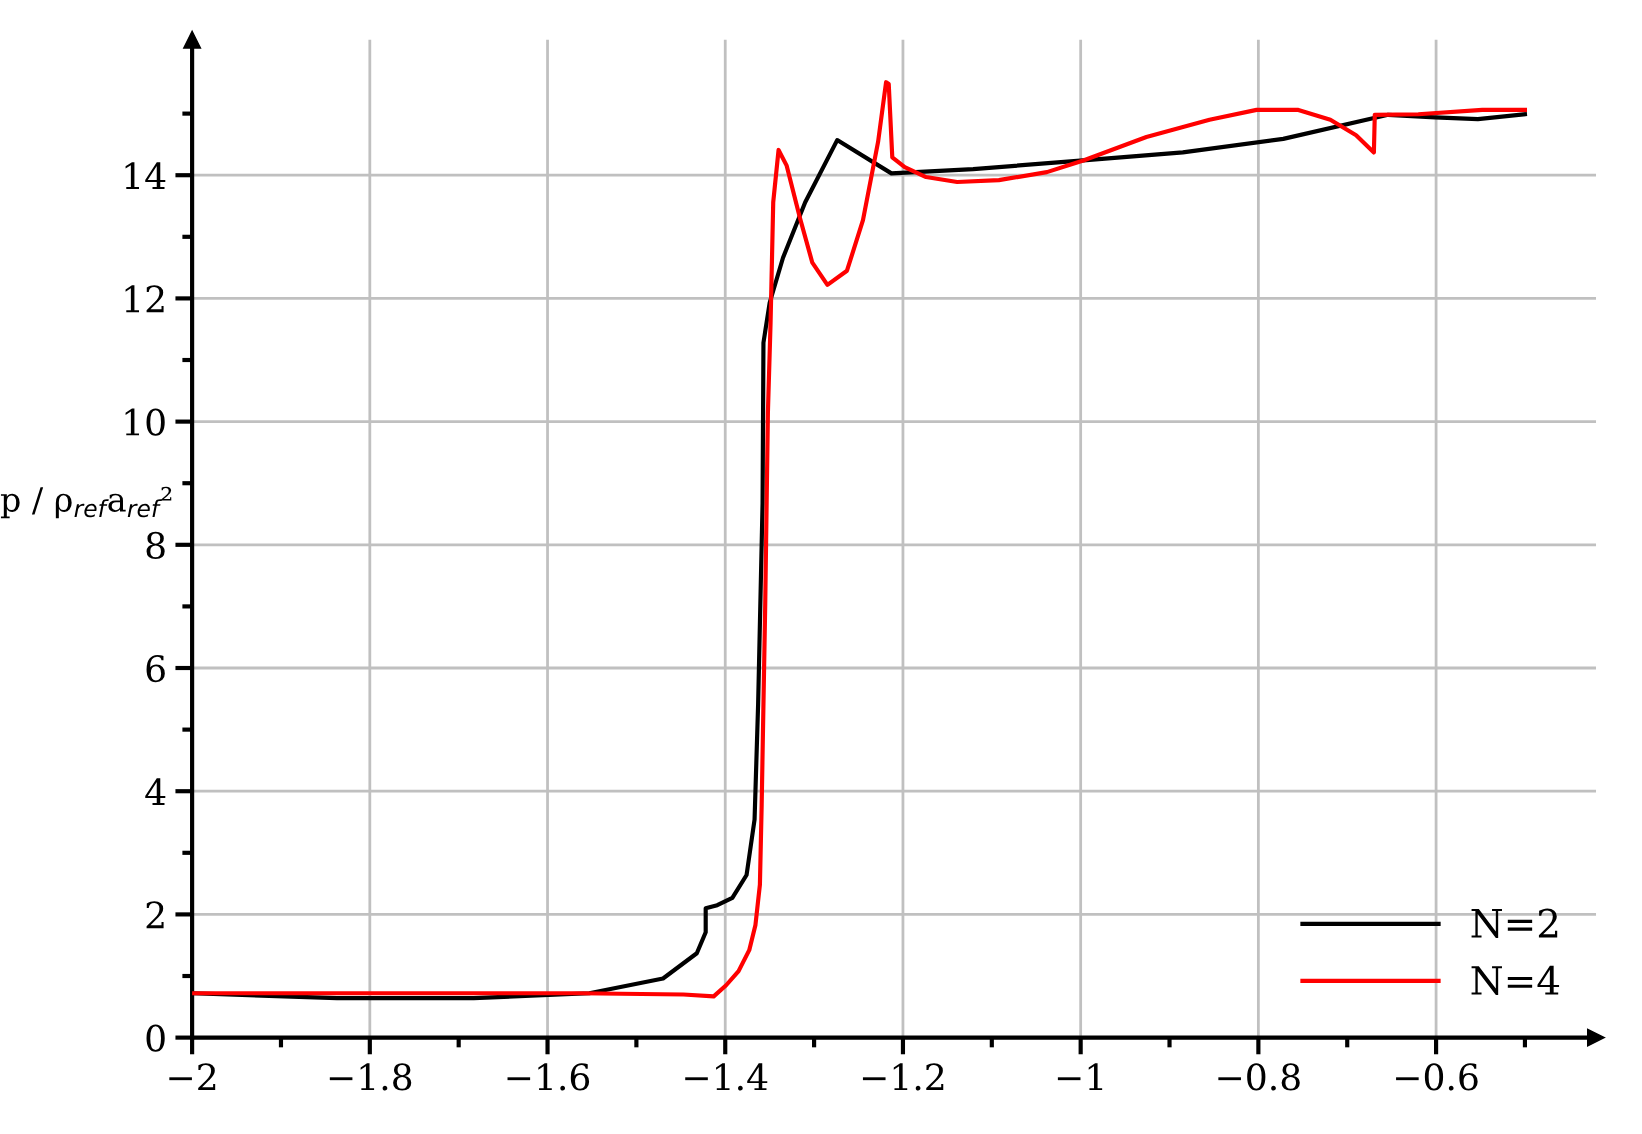  What do you see at coordinates (1515, 980) in the screenshot?
I see `legend-label: N=4` at bounding box center [1515, 980].